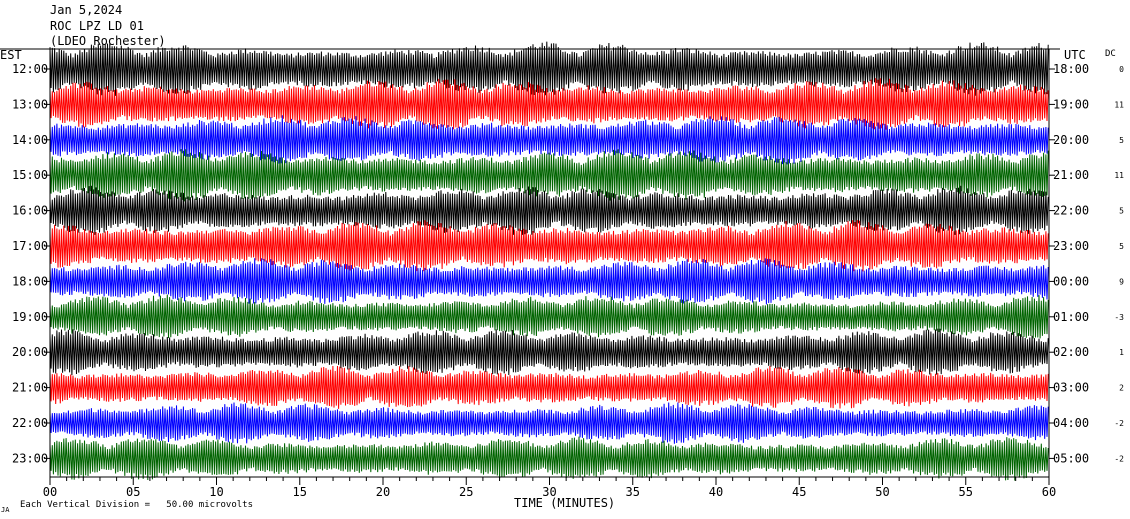 The height and width of the screenshot is (519, 1130). Describe the element at coordinates (1121, 388) in the screenshot. I see `dc-offset-value: 2` at that location.